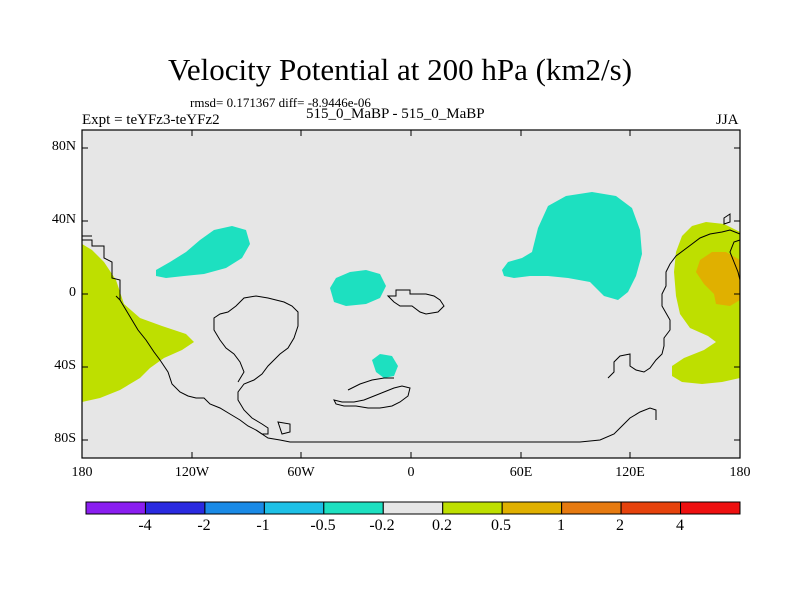  I want to click on colorbar-label-6: 0.5, so click(501, 525).